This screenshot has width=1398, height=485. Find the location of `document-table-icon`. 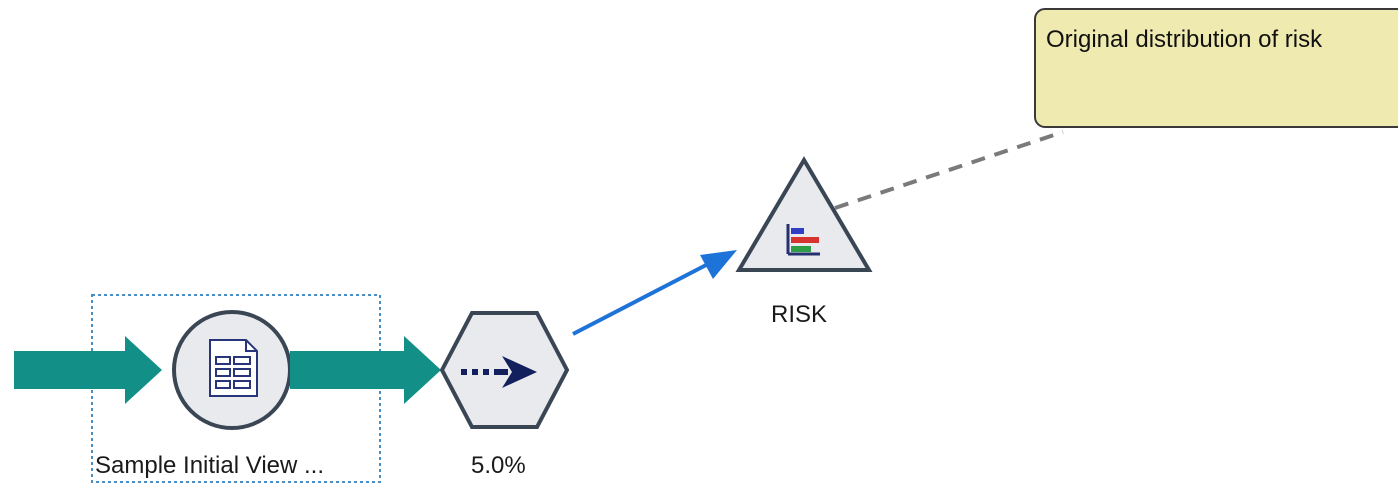

document-table-icon is located at coordinates (233, 368).